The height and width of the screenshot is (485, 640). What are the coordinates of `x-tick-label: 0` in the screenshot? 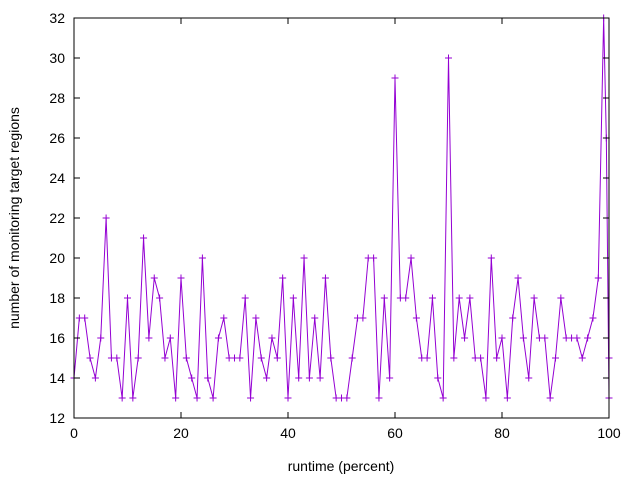 It's located at (74, 433).